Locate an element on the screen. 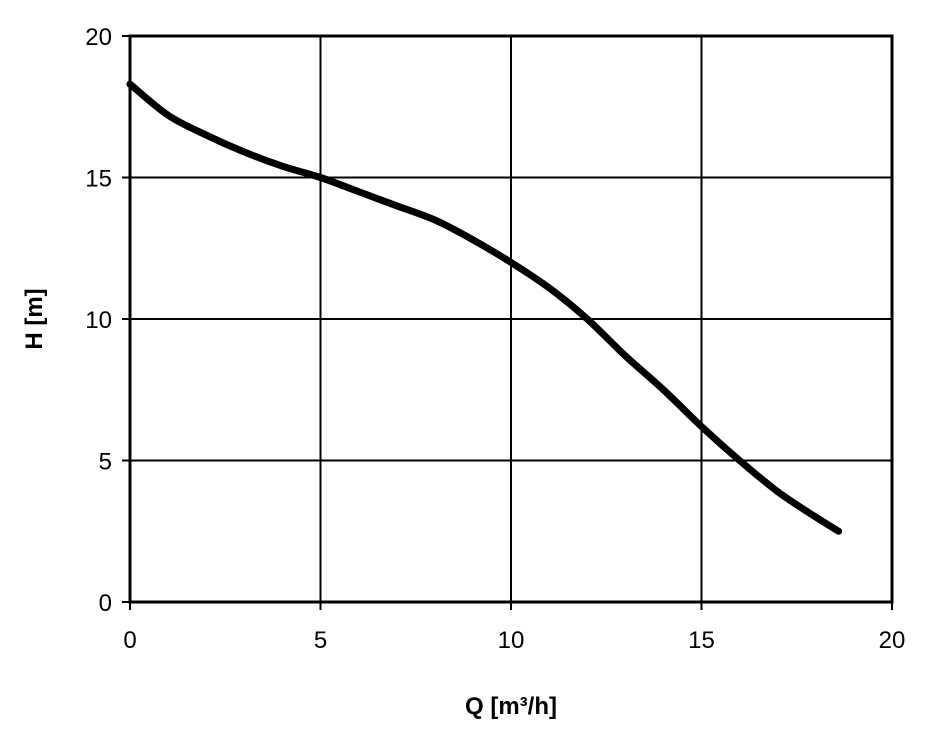 The height and width of the screenshot is (752, 930). x-tick-label: 20 is located at coordinates (892, 640).